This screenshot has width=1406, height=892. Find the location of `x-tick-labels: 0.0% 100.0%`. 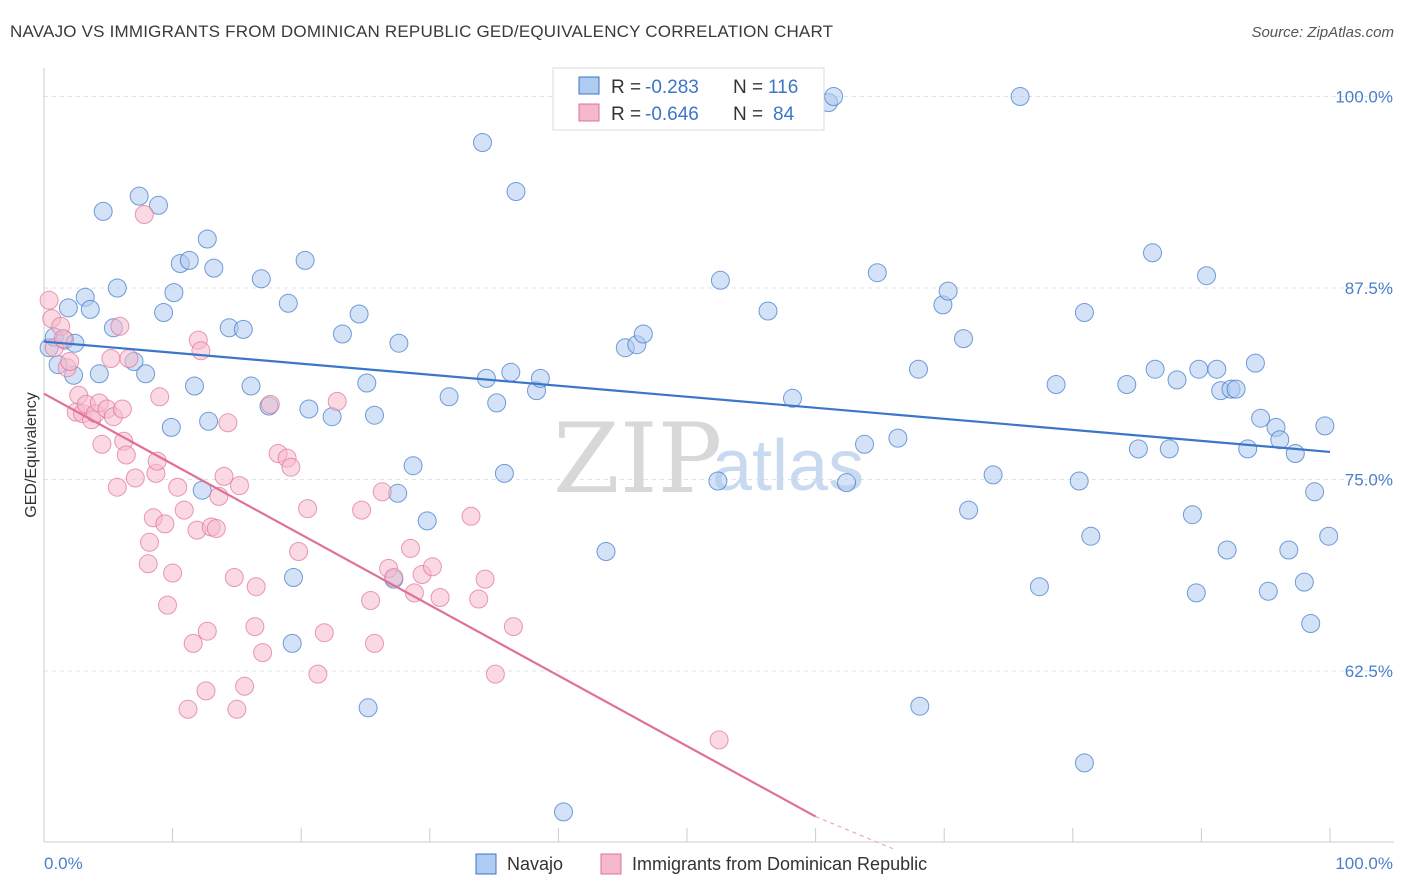

x-tick-labels: 0.0% 100.0% is located at coordinates (718, 850).